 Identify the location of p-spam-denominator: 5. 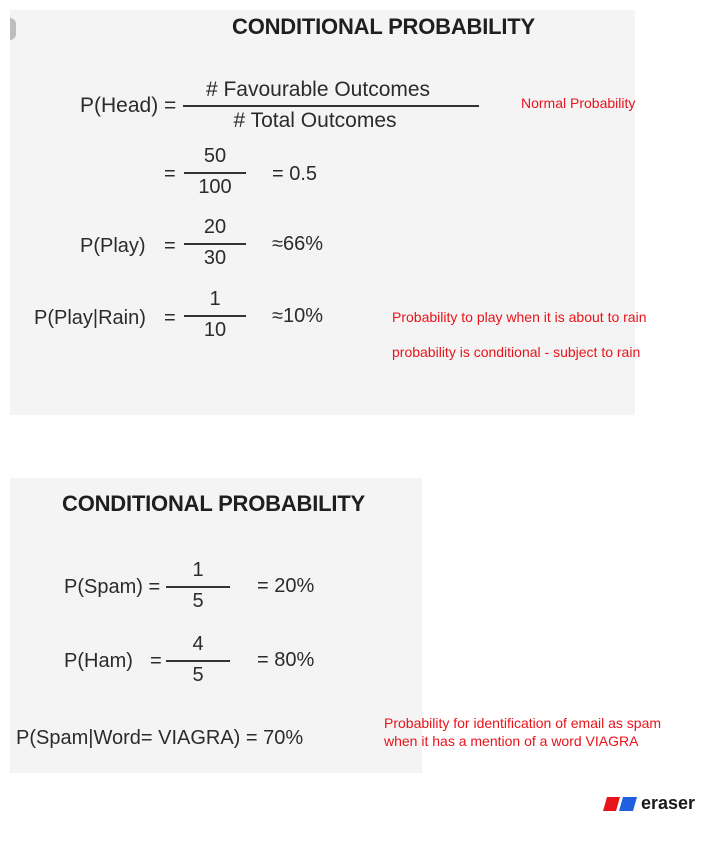
(198, 601).